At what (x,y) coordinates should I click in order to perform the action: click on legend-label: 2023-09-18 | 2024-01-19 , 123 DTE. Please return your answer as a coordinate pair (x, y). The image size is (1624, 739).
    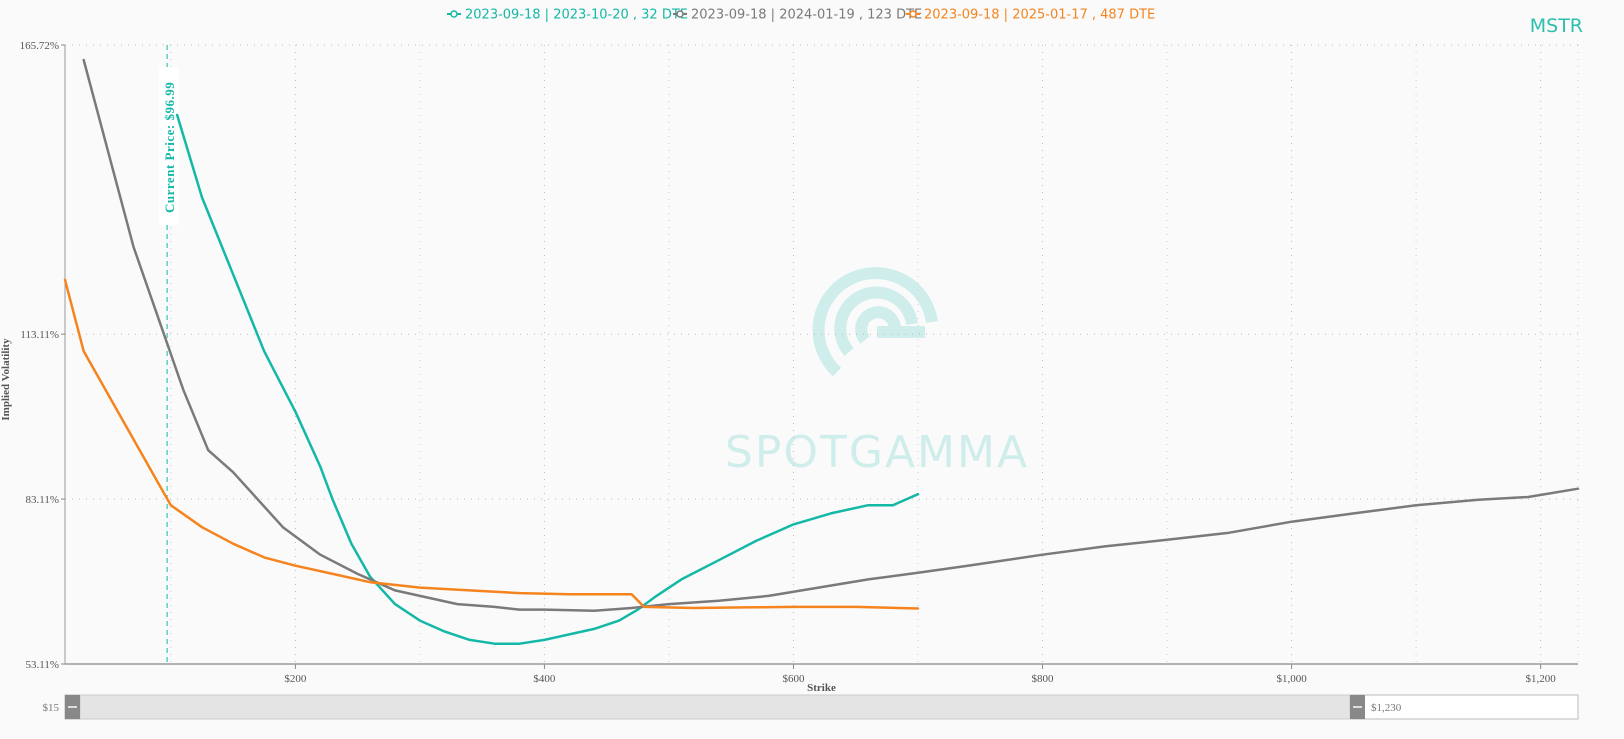
    Looking at the image, I should click on (806, 15).